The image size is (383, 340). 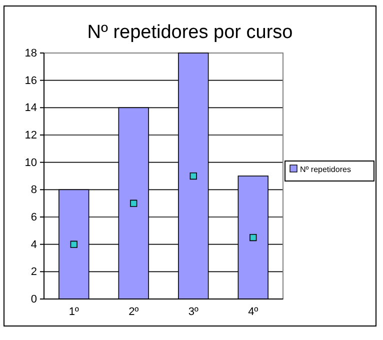 What do you see at coordinates (190, 32) in the screenshot?
I see `chart-title: Nº repetidores por curso` at bounding box center [190, 32].